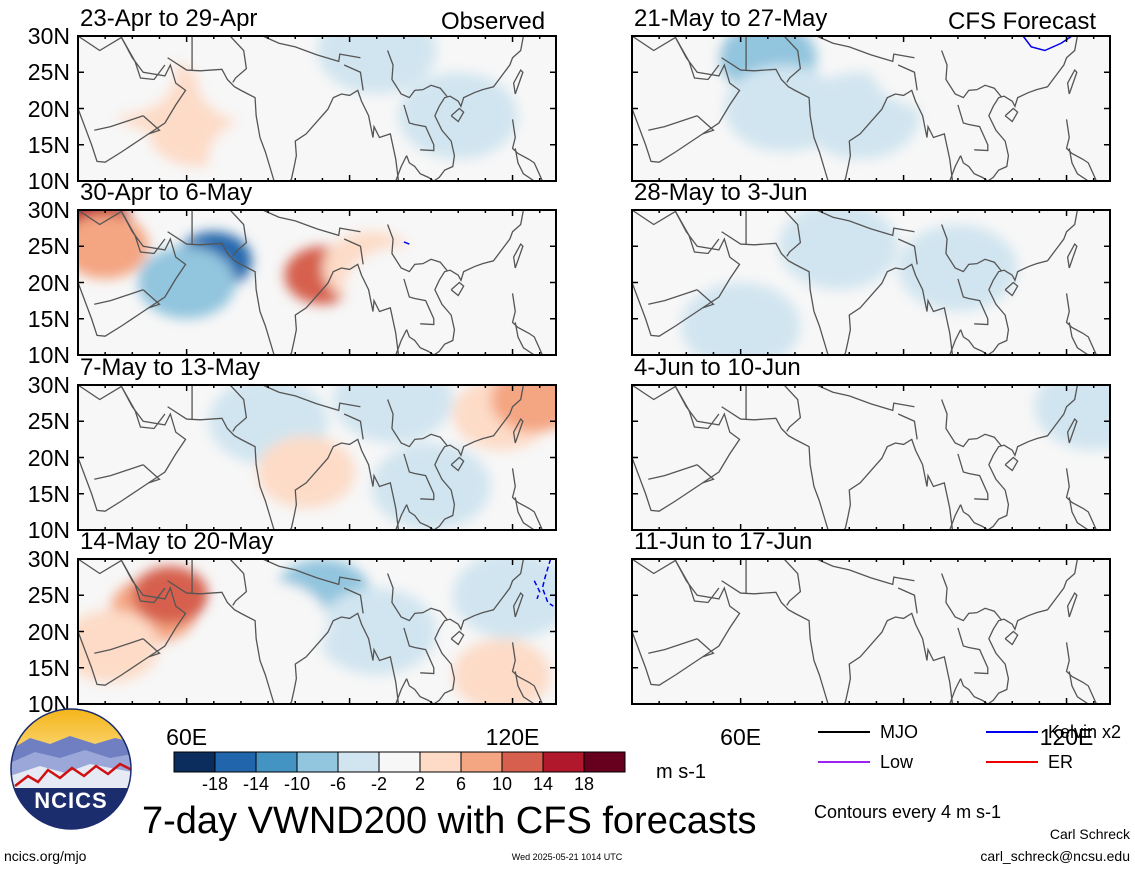  What do you see at coordinates (170, 367) in the screenshot?
I see `panel-title-3: 7-May to 13-May` at bounding box center [170, 367].